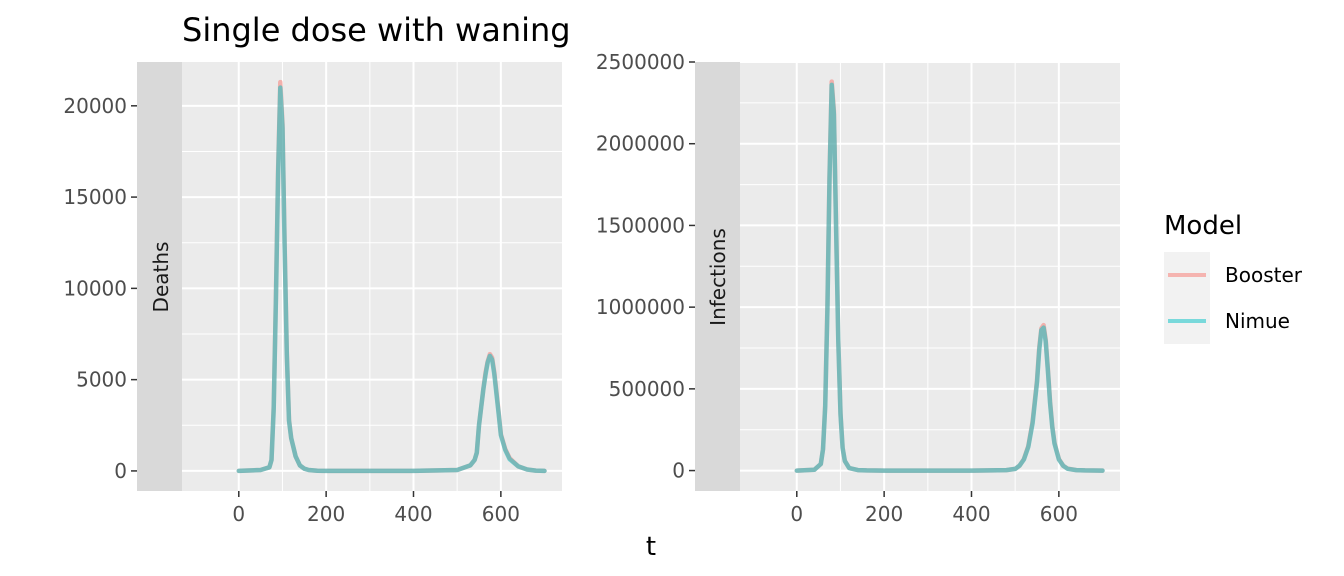 This screenshot has width=1344, height=576. What do you see at coordinates (640, 307) in the screenshot?
I see `y-tick-label: 1000000` at bounding box center [640, 307].